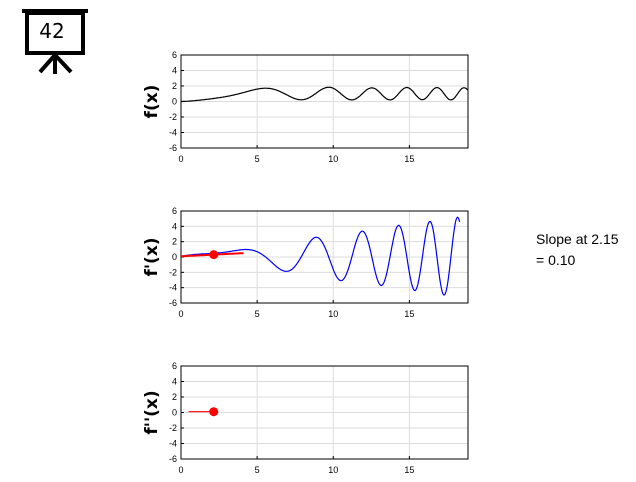 The image size is (636, 482). What do you see at coordinates (577, 250) in the screenshot?
I see `slope-annotation: Slope at 2.15 = 0.10` at bounding box center [577, 250].